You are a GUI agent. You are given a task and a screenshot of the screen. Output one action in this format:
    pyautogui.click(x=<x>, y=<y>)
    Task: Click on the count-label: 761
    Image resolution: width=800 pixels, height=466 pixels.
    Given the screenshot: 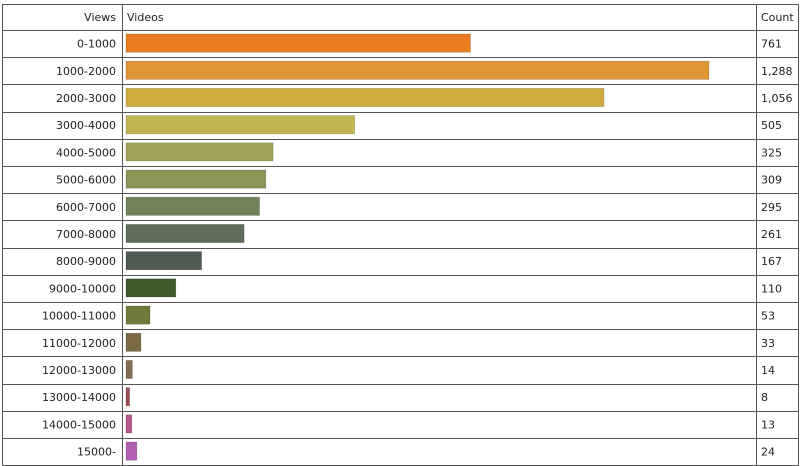 What is the action you would take?
    pyautogui.click(x=771, y=44)
    